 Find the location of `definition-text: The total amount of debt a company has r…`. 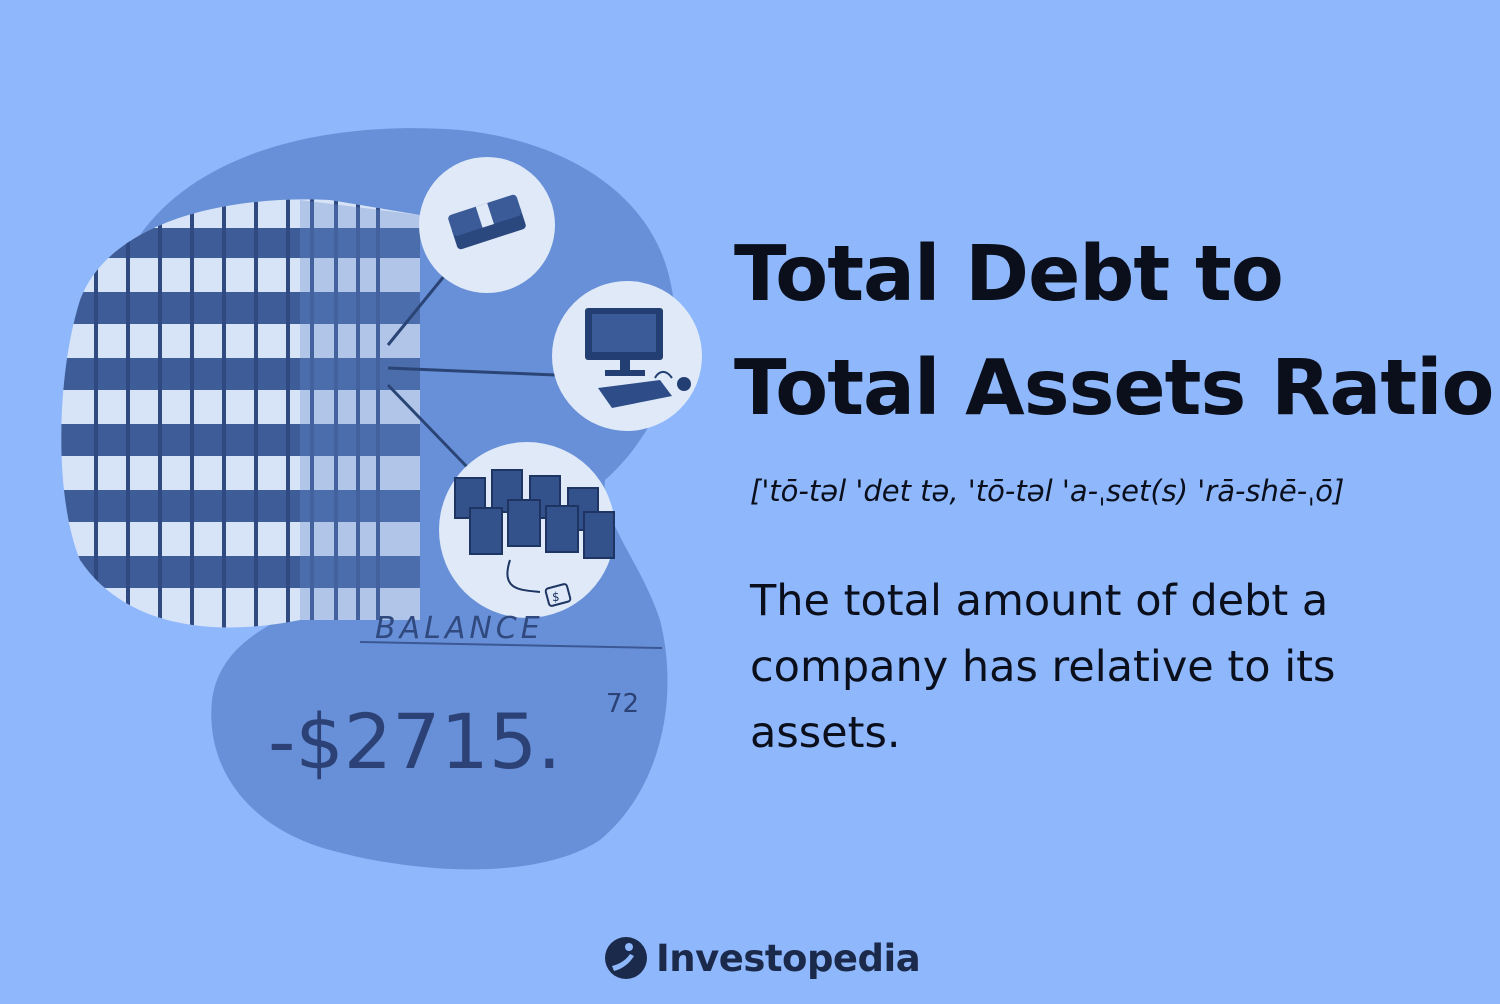

definition-text: The total amount of debt a company has r… is located at coordinates (1043, 667).